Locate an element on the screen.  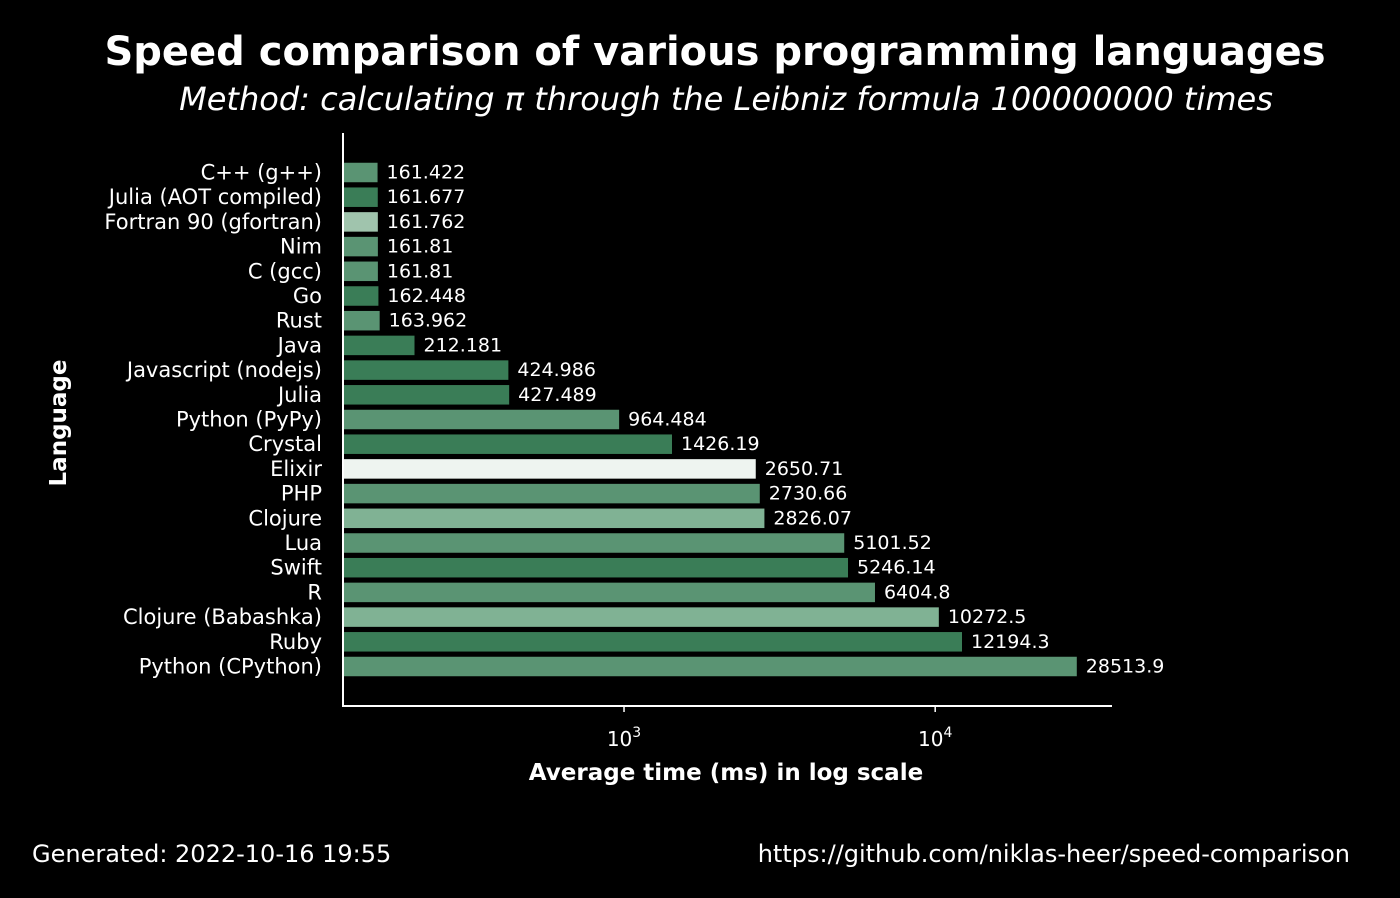
category-label: Fortran 90 (gfortran) is located at coordinates (213, 222).